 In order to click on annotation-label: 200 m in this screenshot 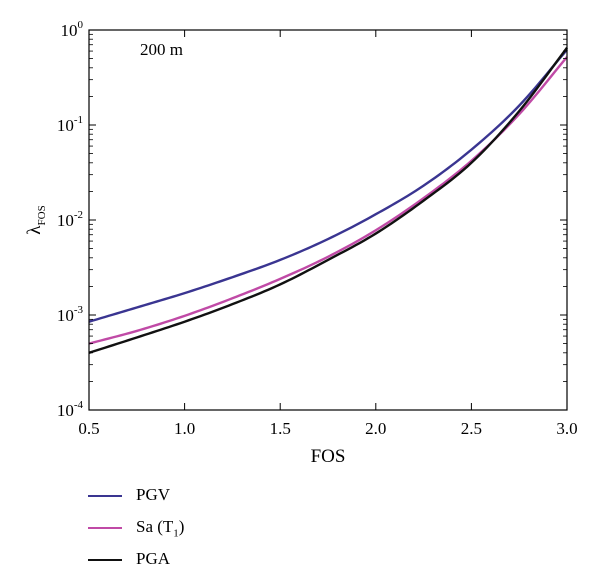, I will do `click(161, 49)`.